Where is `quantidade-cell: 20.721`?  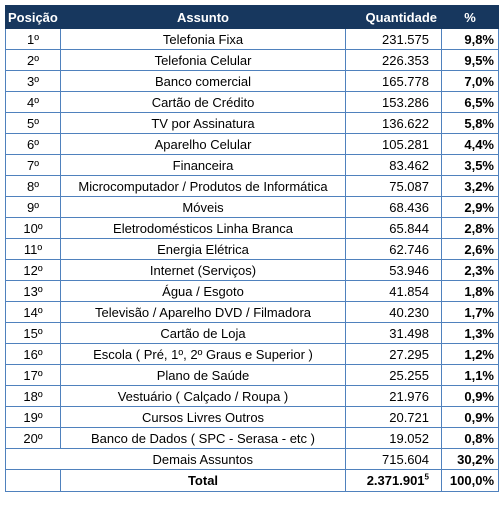 quantidade-cell: 20.721 is located at coordinates (393, 417).